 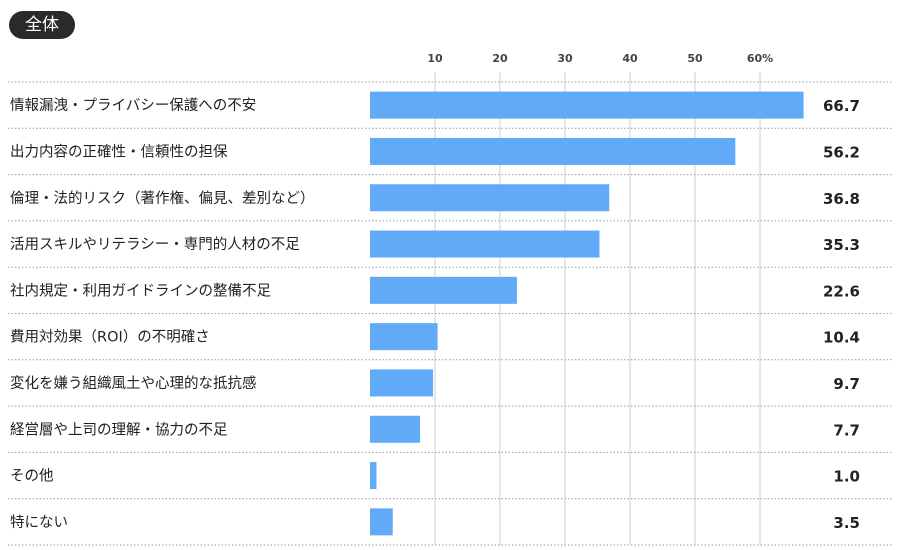 I want to click on value-label: 3.5, so click(x=846, y=523).